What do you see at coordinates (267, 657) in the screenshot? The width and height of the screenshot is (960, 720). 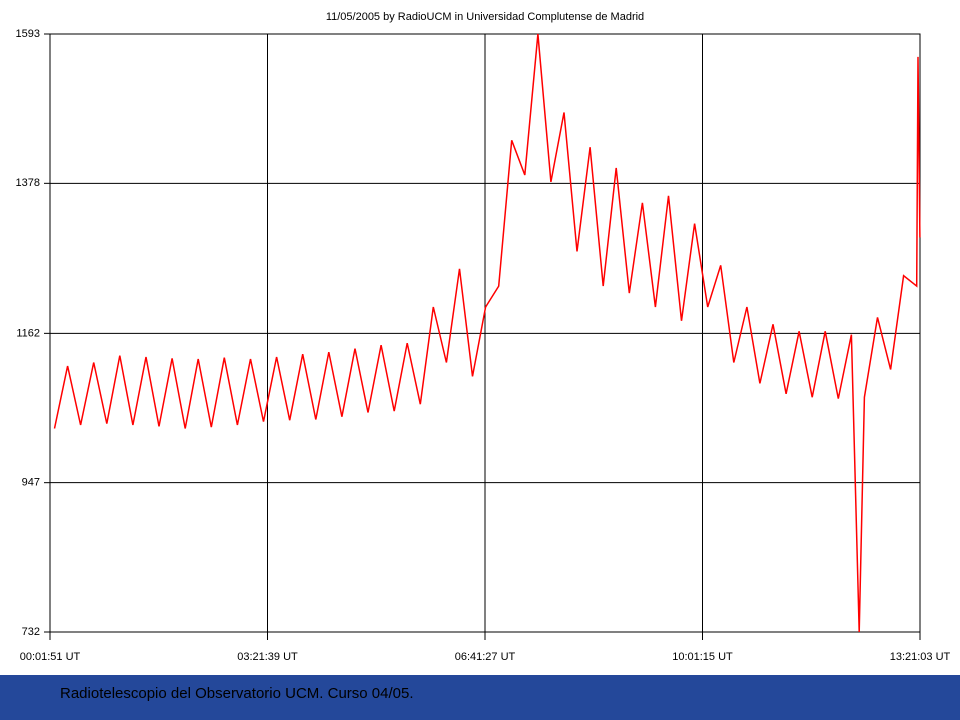 I see `x-tick-label: 03:21:39 UT` at bounding box center [267, 657].